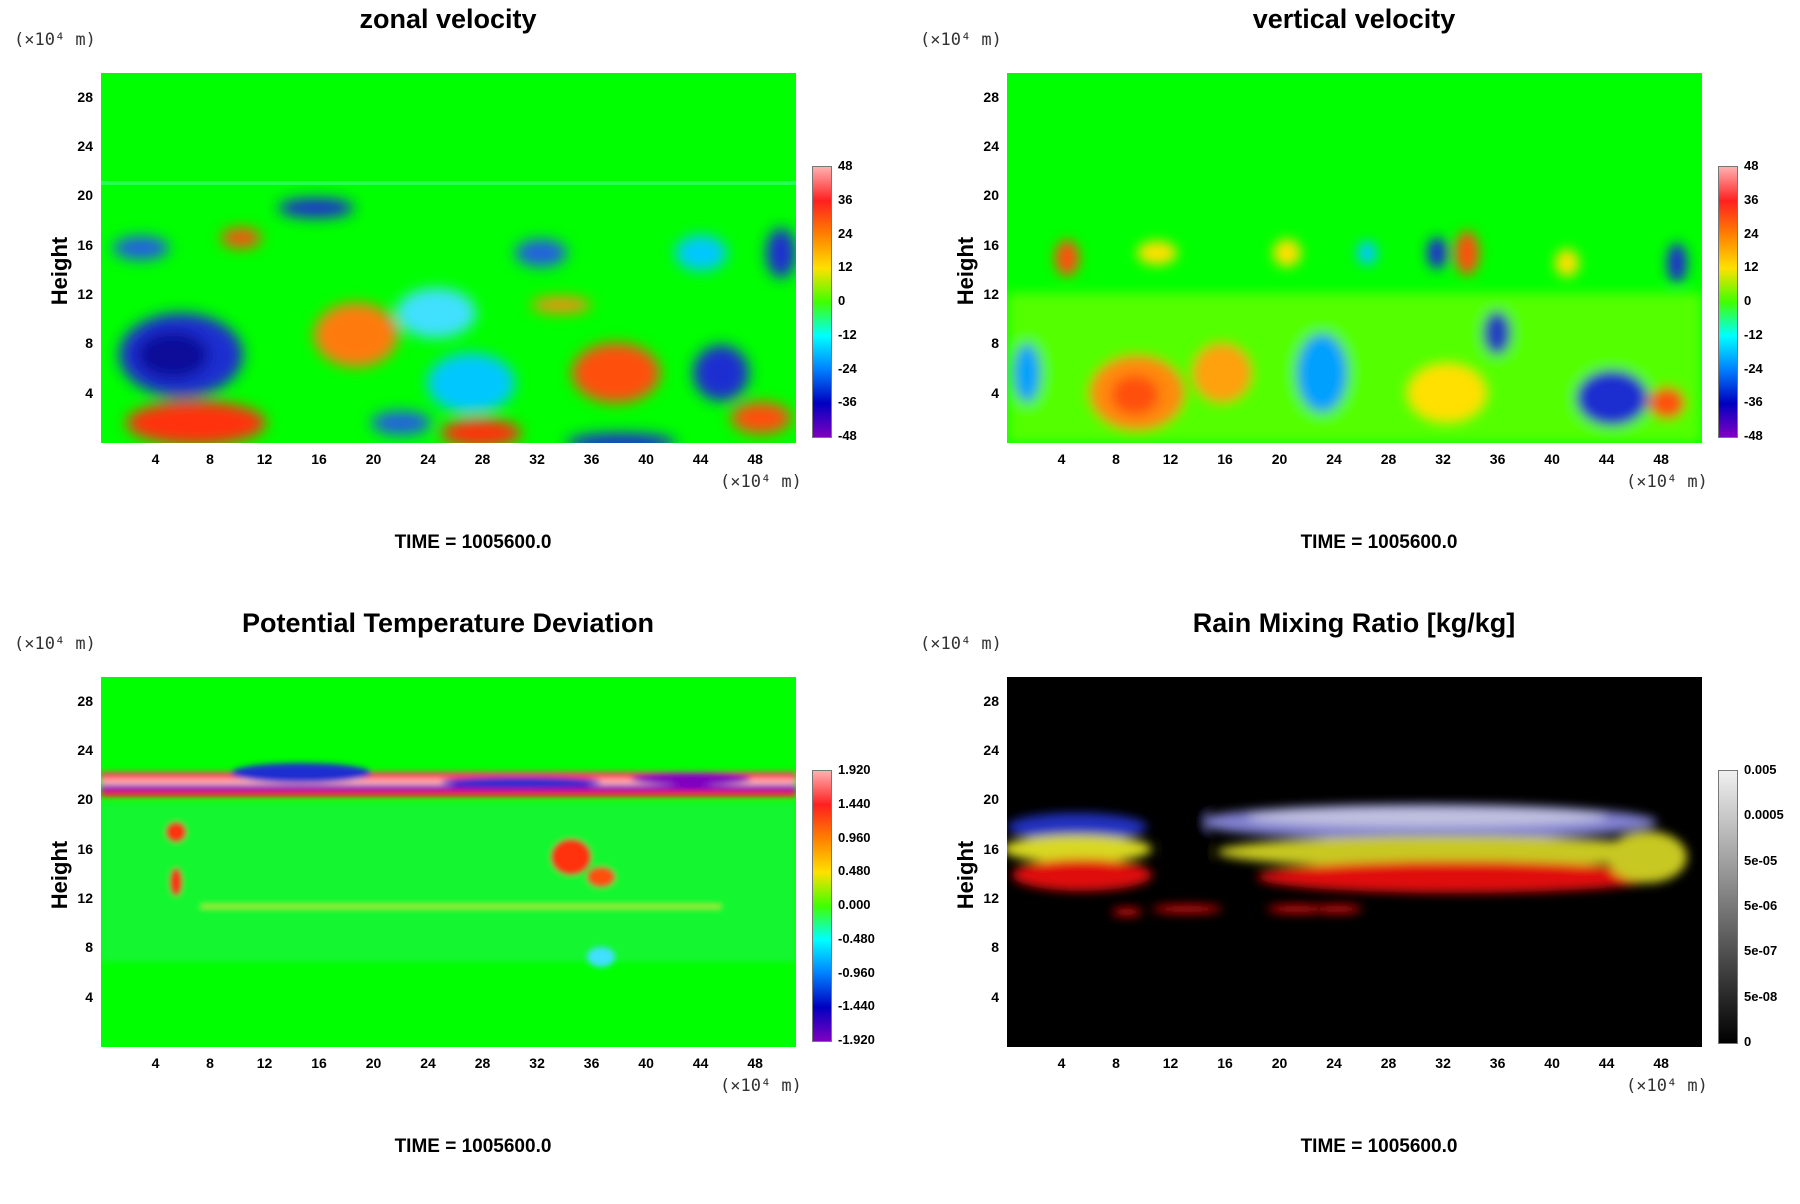 The image size is (1800, 1204). Describe the element at coordinates (1061, 1063) in the screenshot. I see `x-tick-label: 4` at that location.